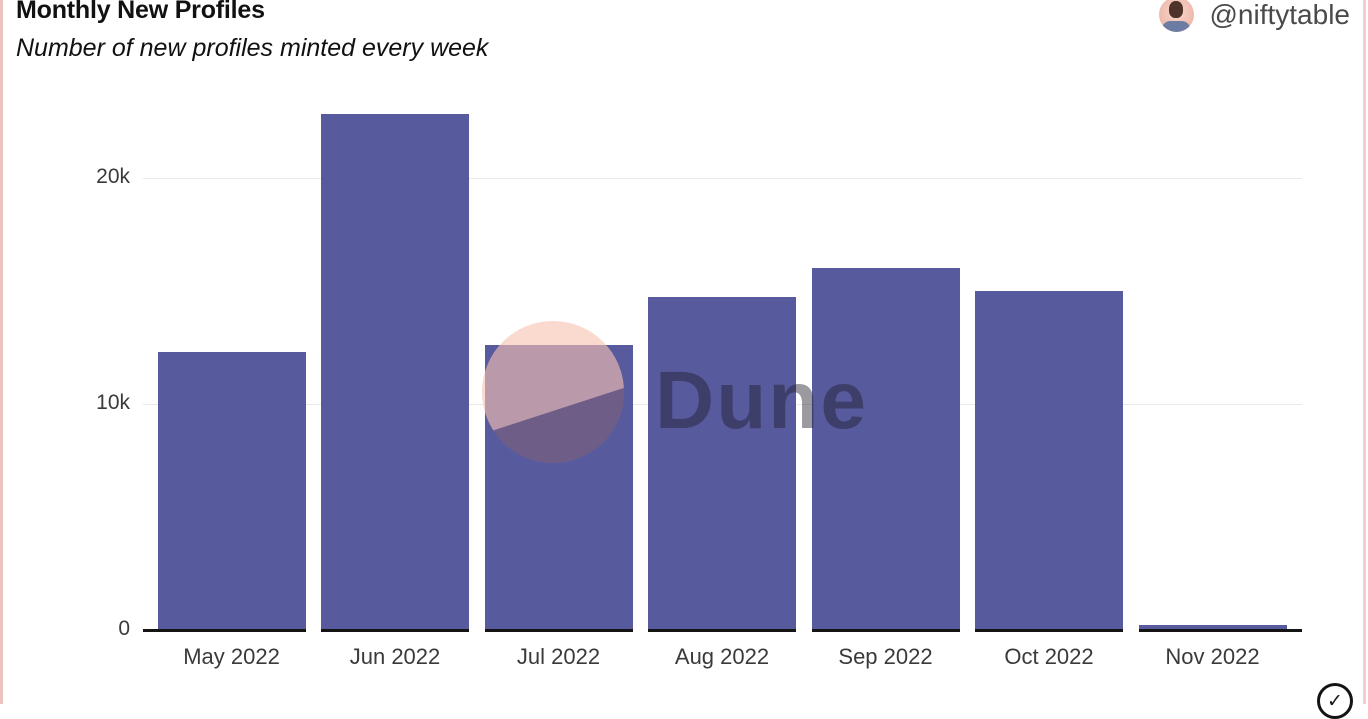 Image resolution: width=1368 pixels, height=719 pixels. I want to click on bar-aug-2022, so click(722, 463).